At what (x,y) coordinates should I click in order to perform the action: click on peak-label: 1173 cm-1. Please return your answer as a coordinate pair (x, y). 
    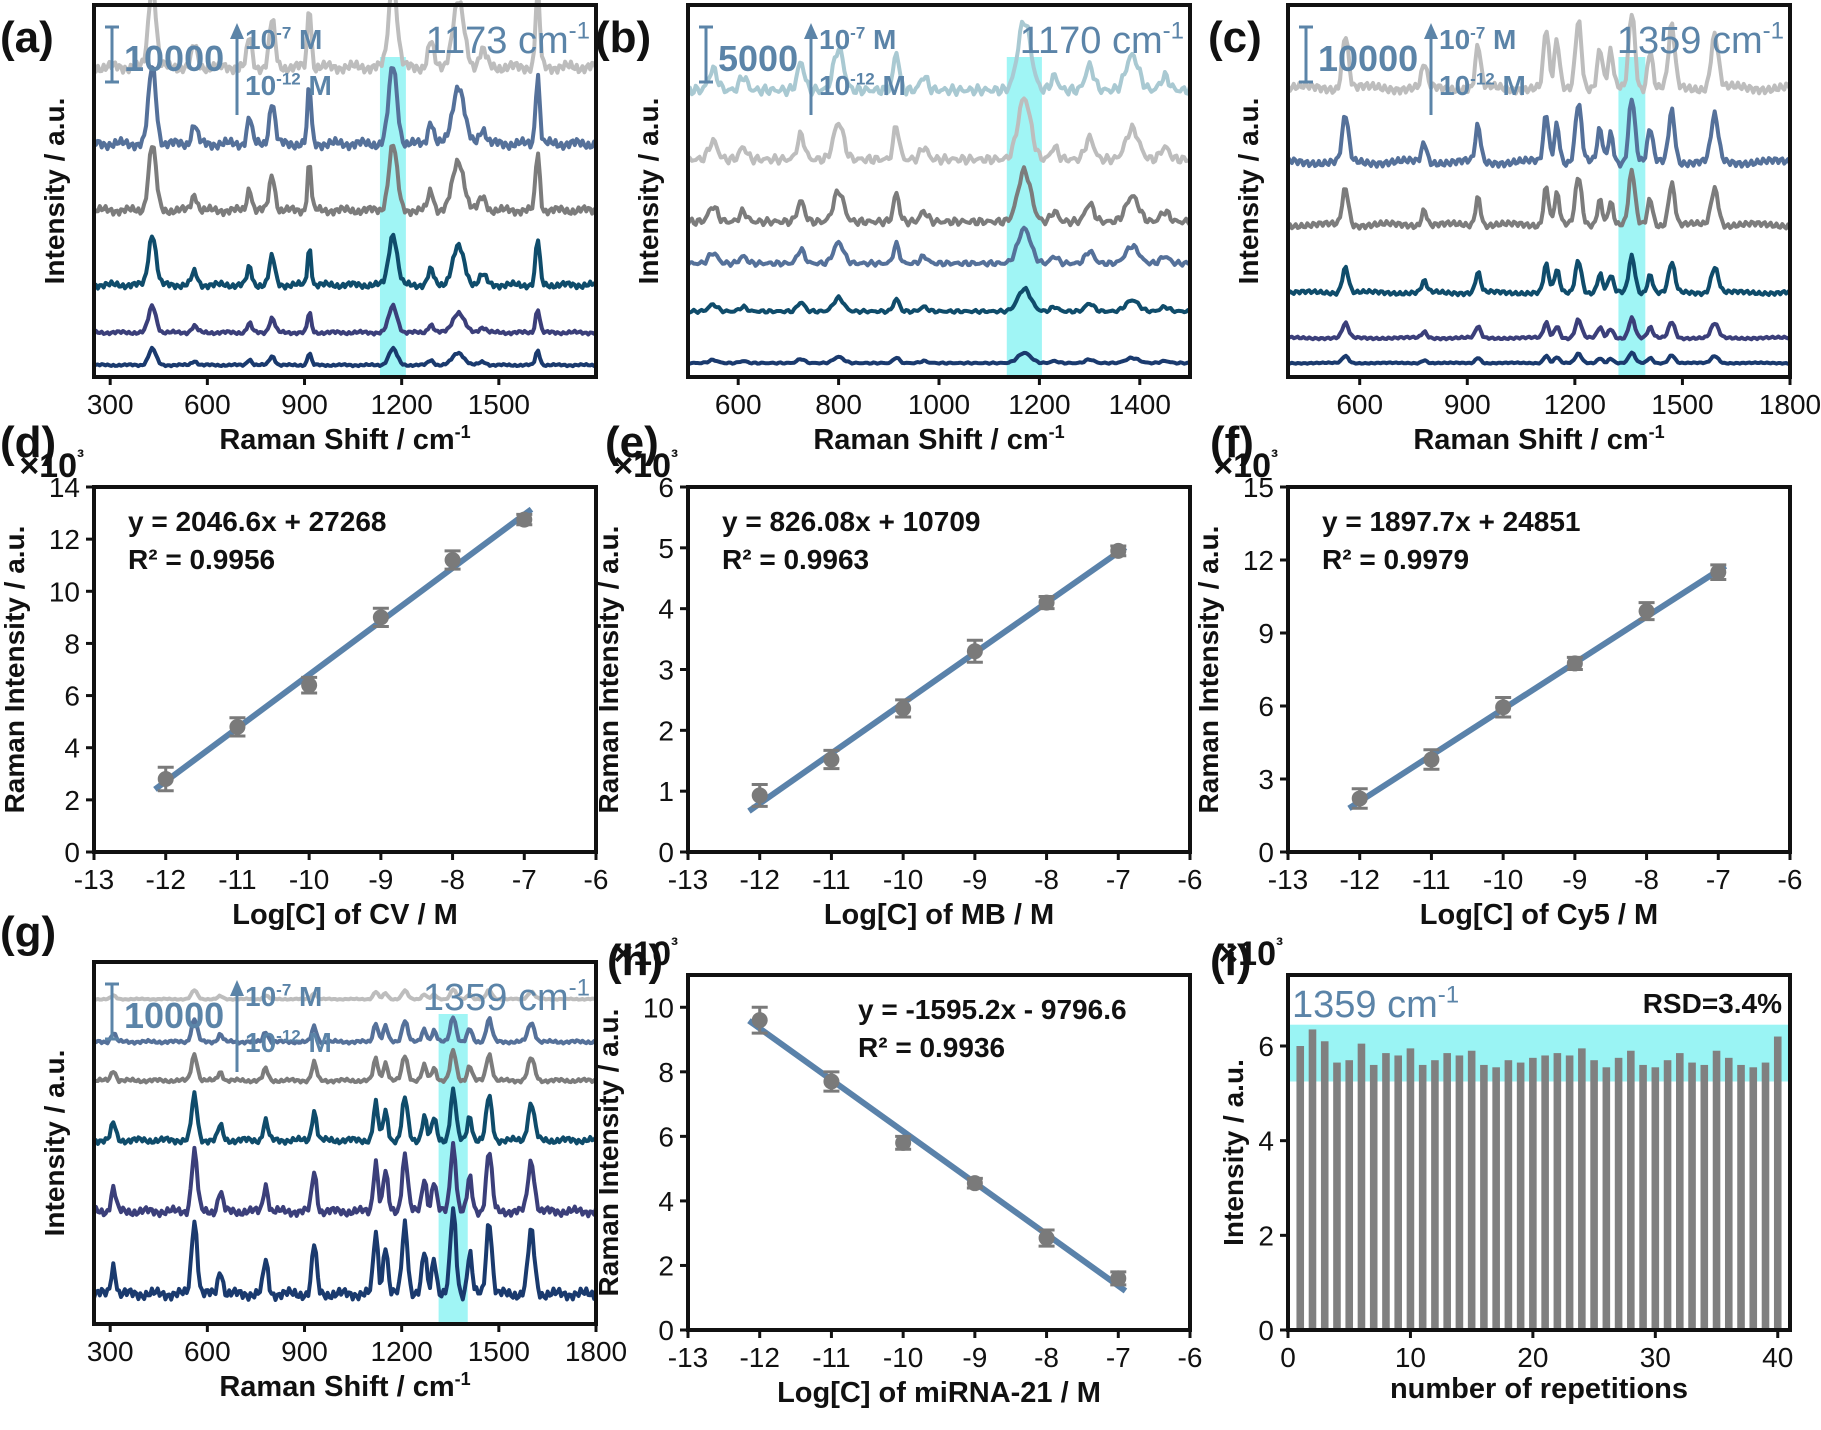
    Looking at the image, I should click on (508, 40).